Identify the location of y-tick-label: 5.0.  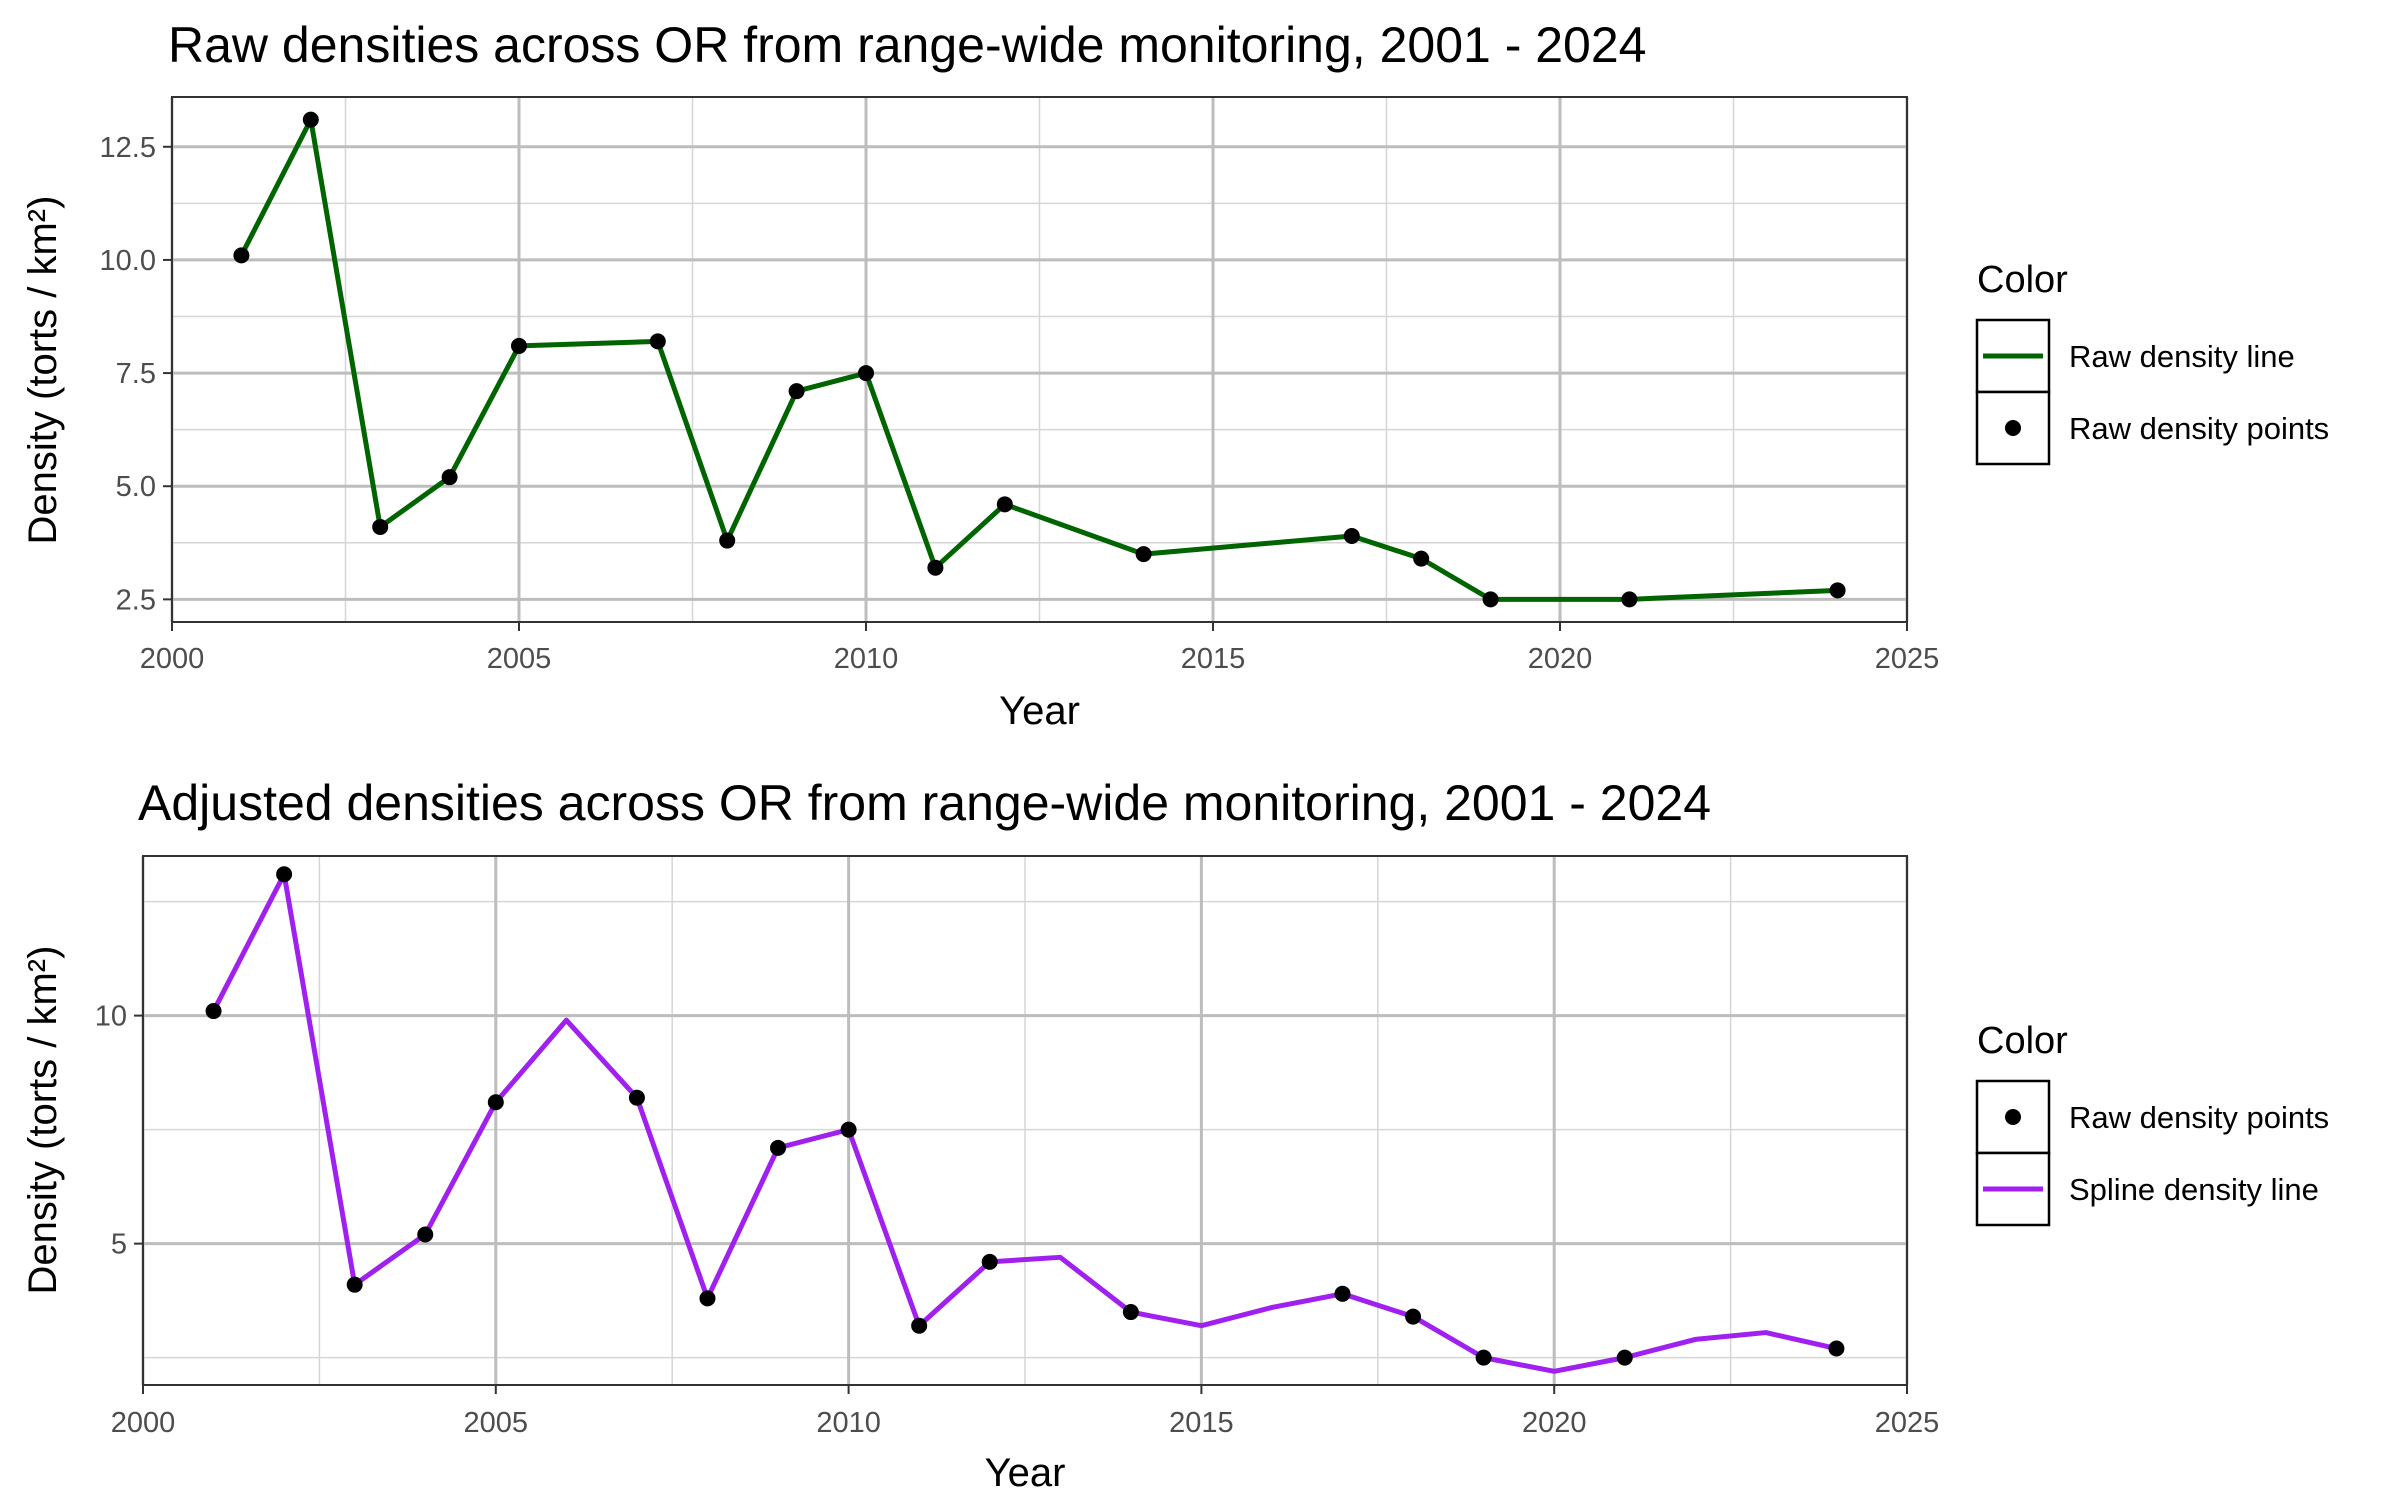
(136, 487).